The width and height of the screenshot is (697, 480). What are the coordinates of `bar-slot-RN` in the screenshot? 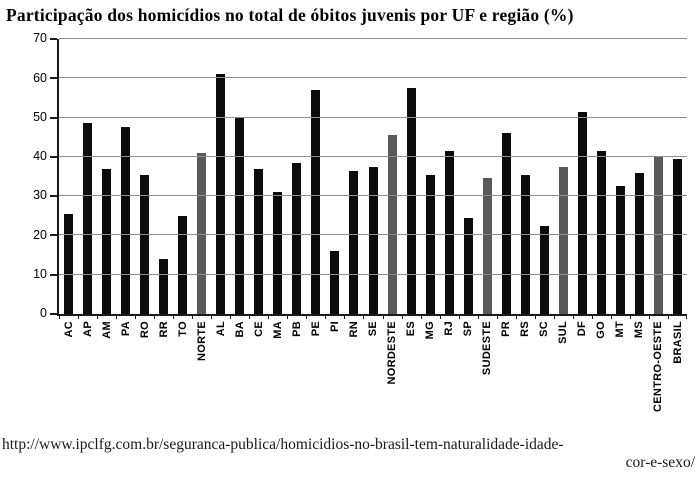 It's located at (353, 176).